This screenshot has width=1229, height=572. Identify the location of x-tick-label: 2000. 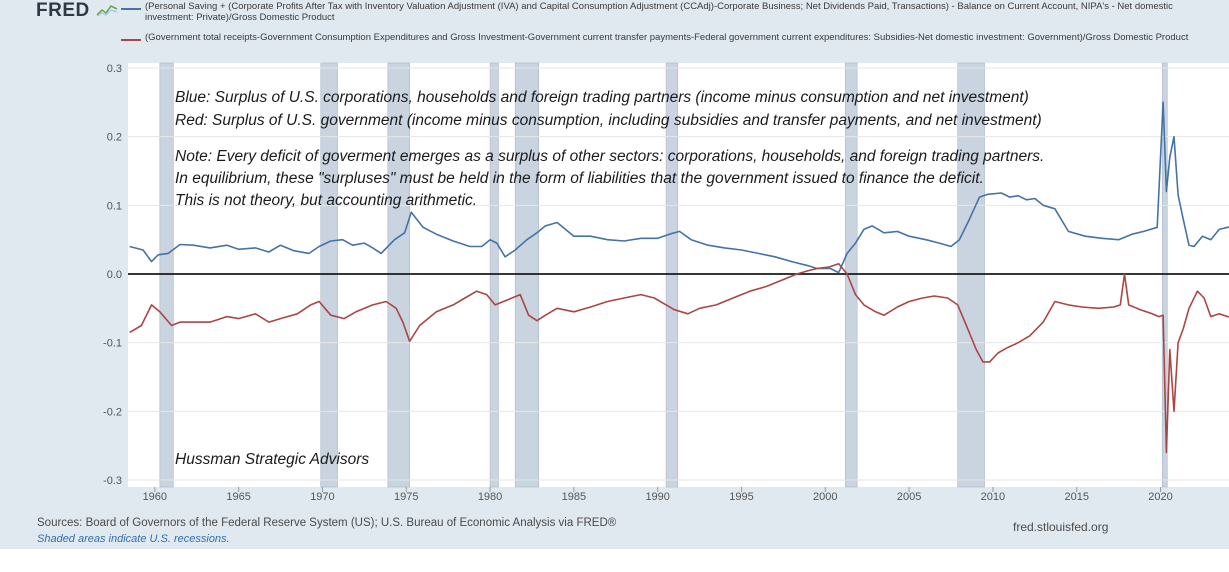
(825, 497).